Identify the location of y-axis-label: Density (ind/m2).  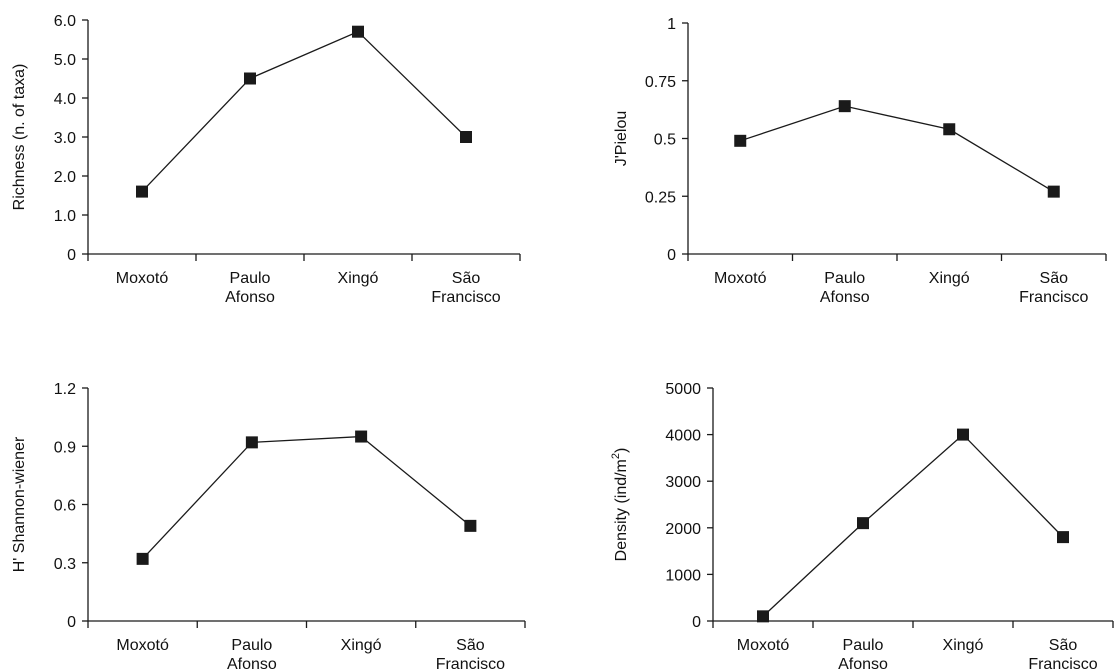
(620, 505).